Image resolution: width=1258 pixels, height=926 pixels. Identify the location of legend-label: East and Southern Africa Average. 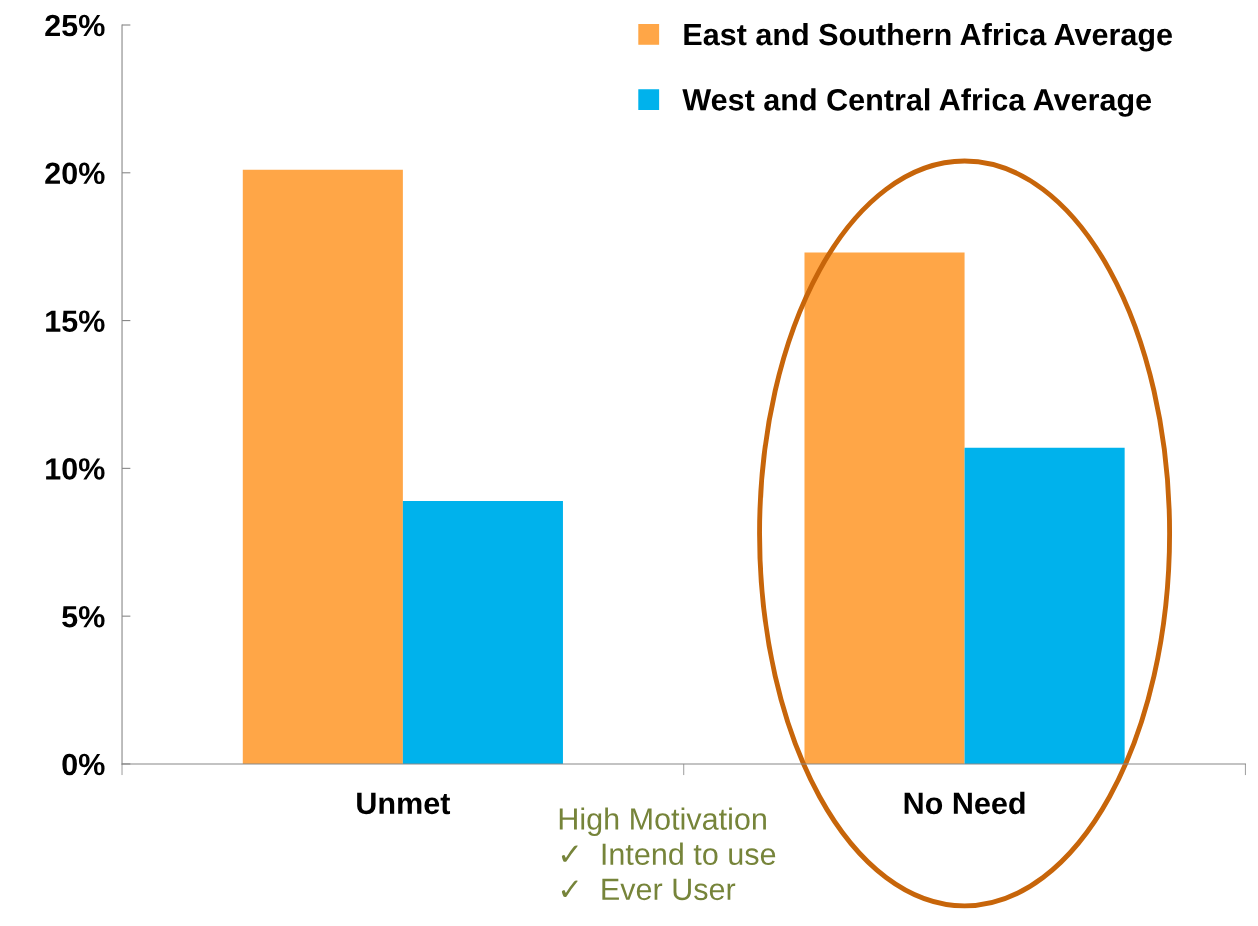
(928, 37).